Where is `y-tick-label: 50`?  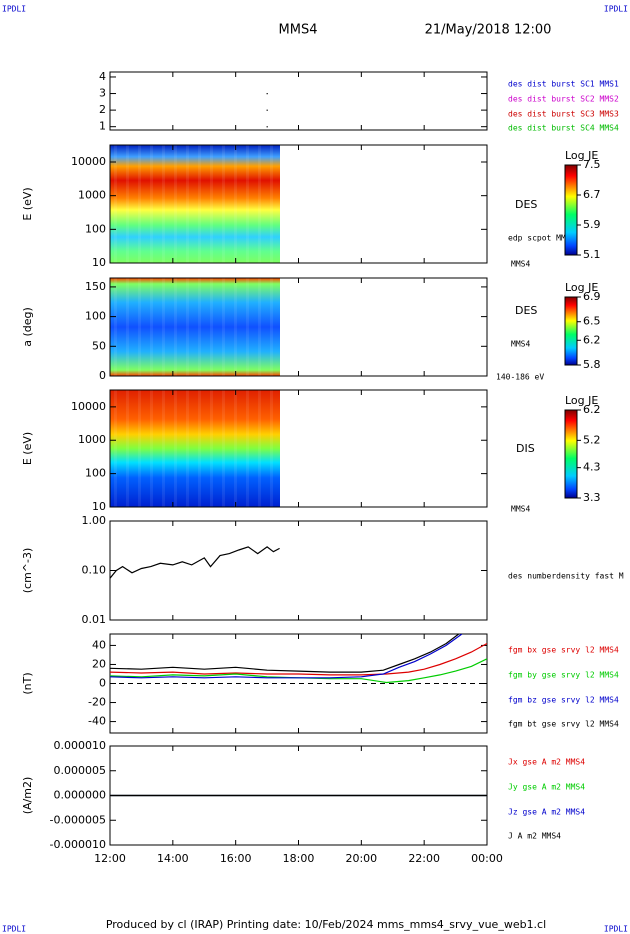 y-tick-label: 50 is located at coordinates (99, 345).